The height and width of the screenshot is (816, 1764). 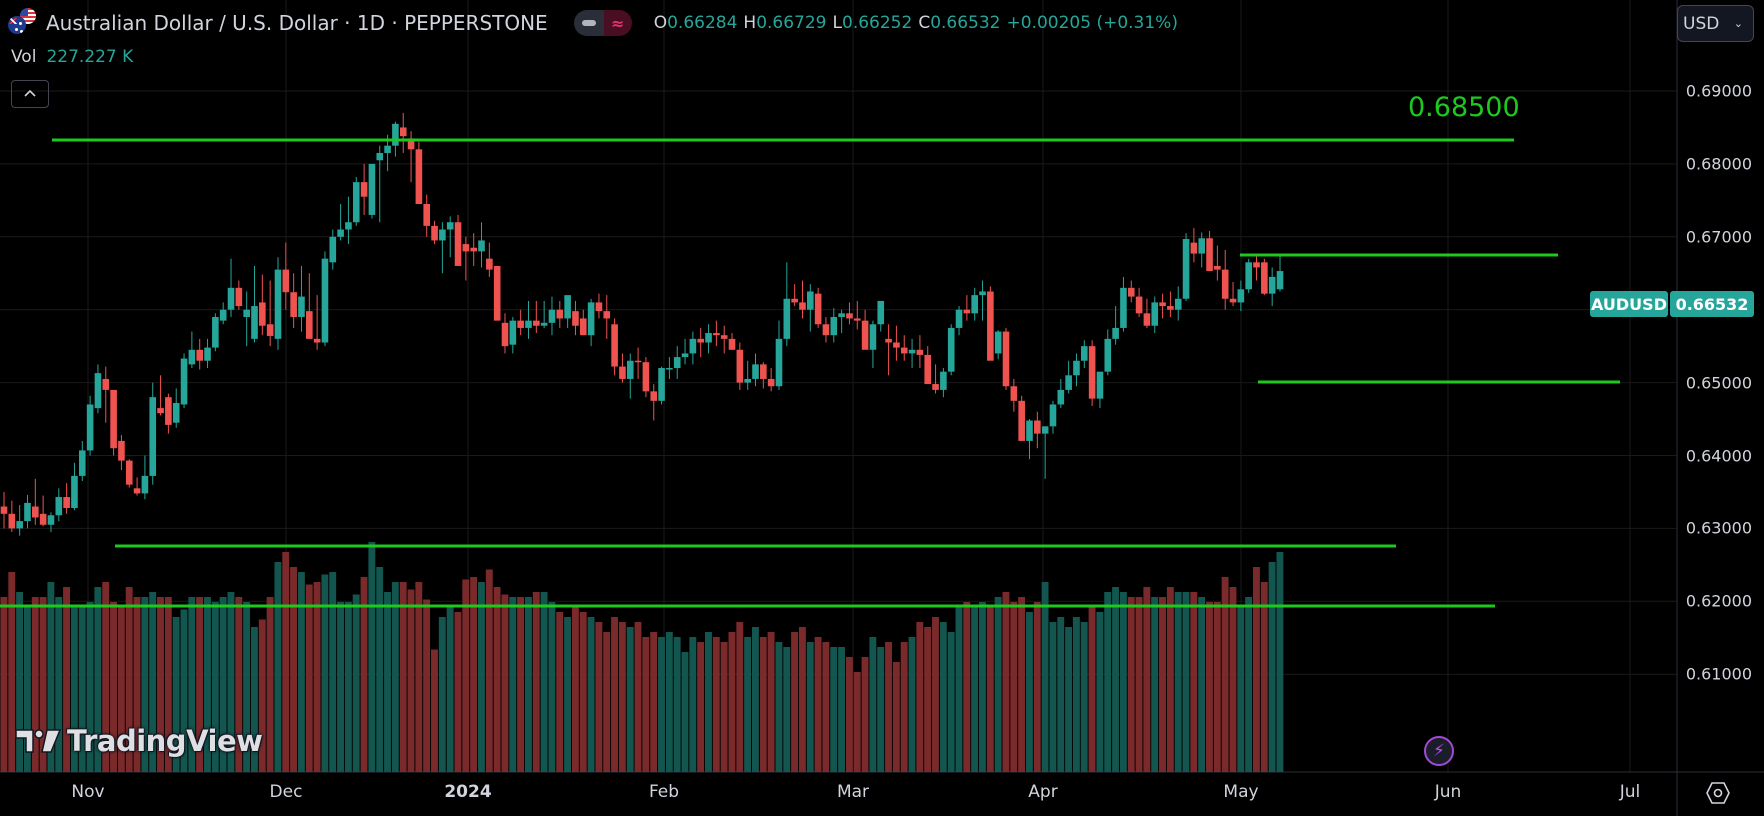 What do you see at coordinates (30, 94) in the screenshot?
I see `collapse-legend-button` at bounding box center [30, 94].